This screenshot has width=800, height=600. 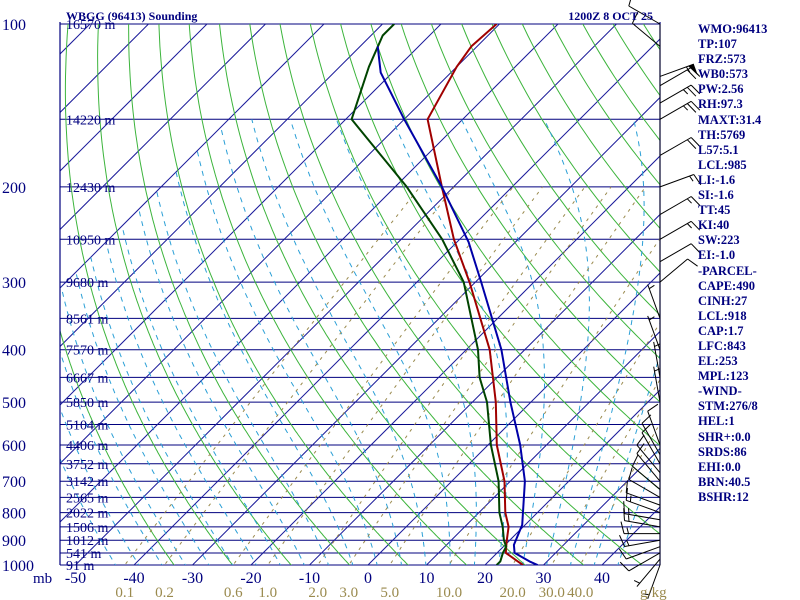 I want to click on height-label: 91 m, so click(x=80, y=566).